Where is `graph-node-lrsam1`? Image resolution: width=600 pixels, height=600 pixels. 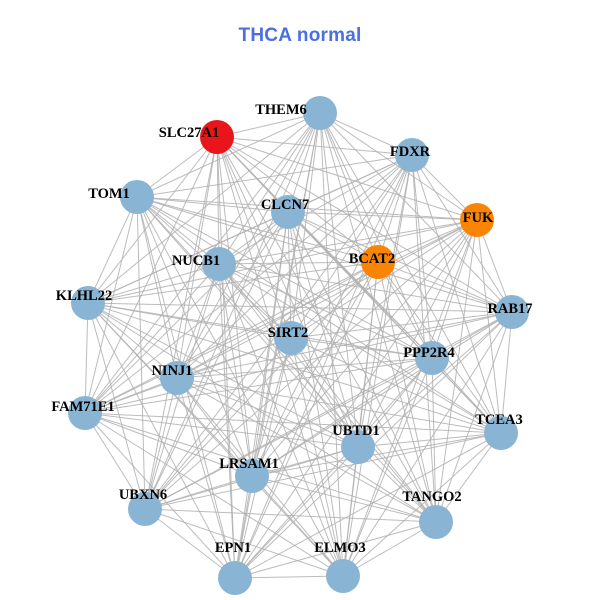
graph-node-lrsam1 is located at coordinates (252, 476).